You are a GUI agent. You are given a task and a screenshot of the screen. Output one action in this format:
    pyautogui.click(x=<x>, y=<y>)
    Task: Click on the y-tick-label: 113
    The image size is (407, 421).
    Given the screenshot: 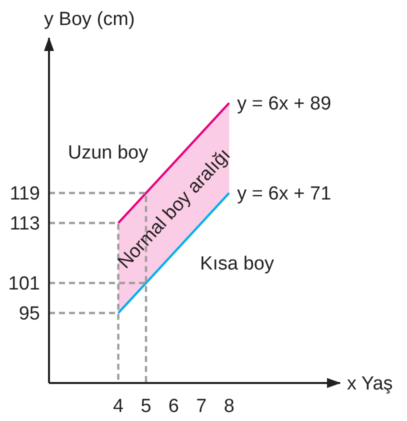 What is the action you would take?
    pyautogui.click(x=25, y=224)
    